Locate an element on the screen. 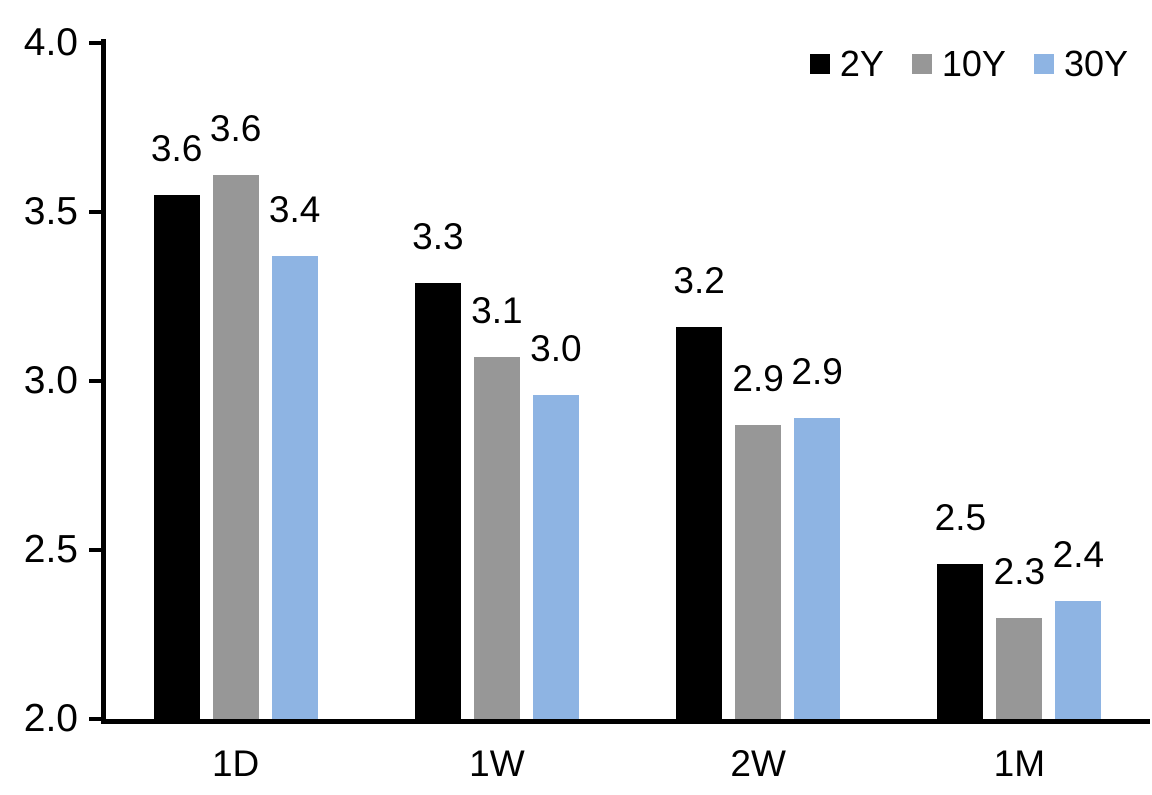 The width and height of the screenshot is (1152, 795). bar-30y-1w is located at coordinates (555, 556).